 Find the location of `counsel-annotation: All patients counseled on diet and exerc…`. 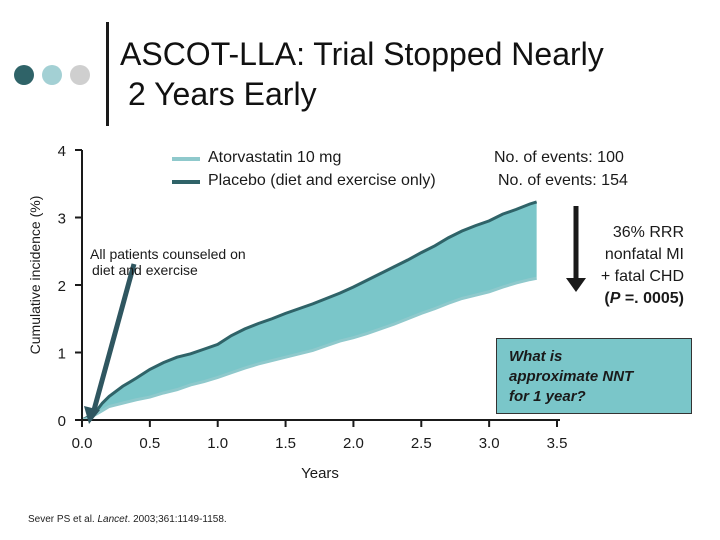

counsel-annotation: All patients counseled on diet and exerc… is located at coordinates (168, 262).